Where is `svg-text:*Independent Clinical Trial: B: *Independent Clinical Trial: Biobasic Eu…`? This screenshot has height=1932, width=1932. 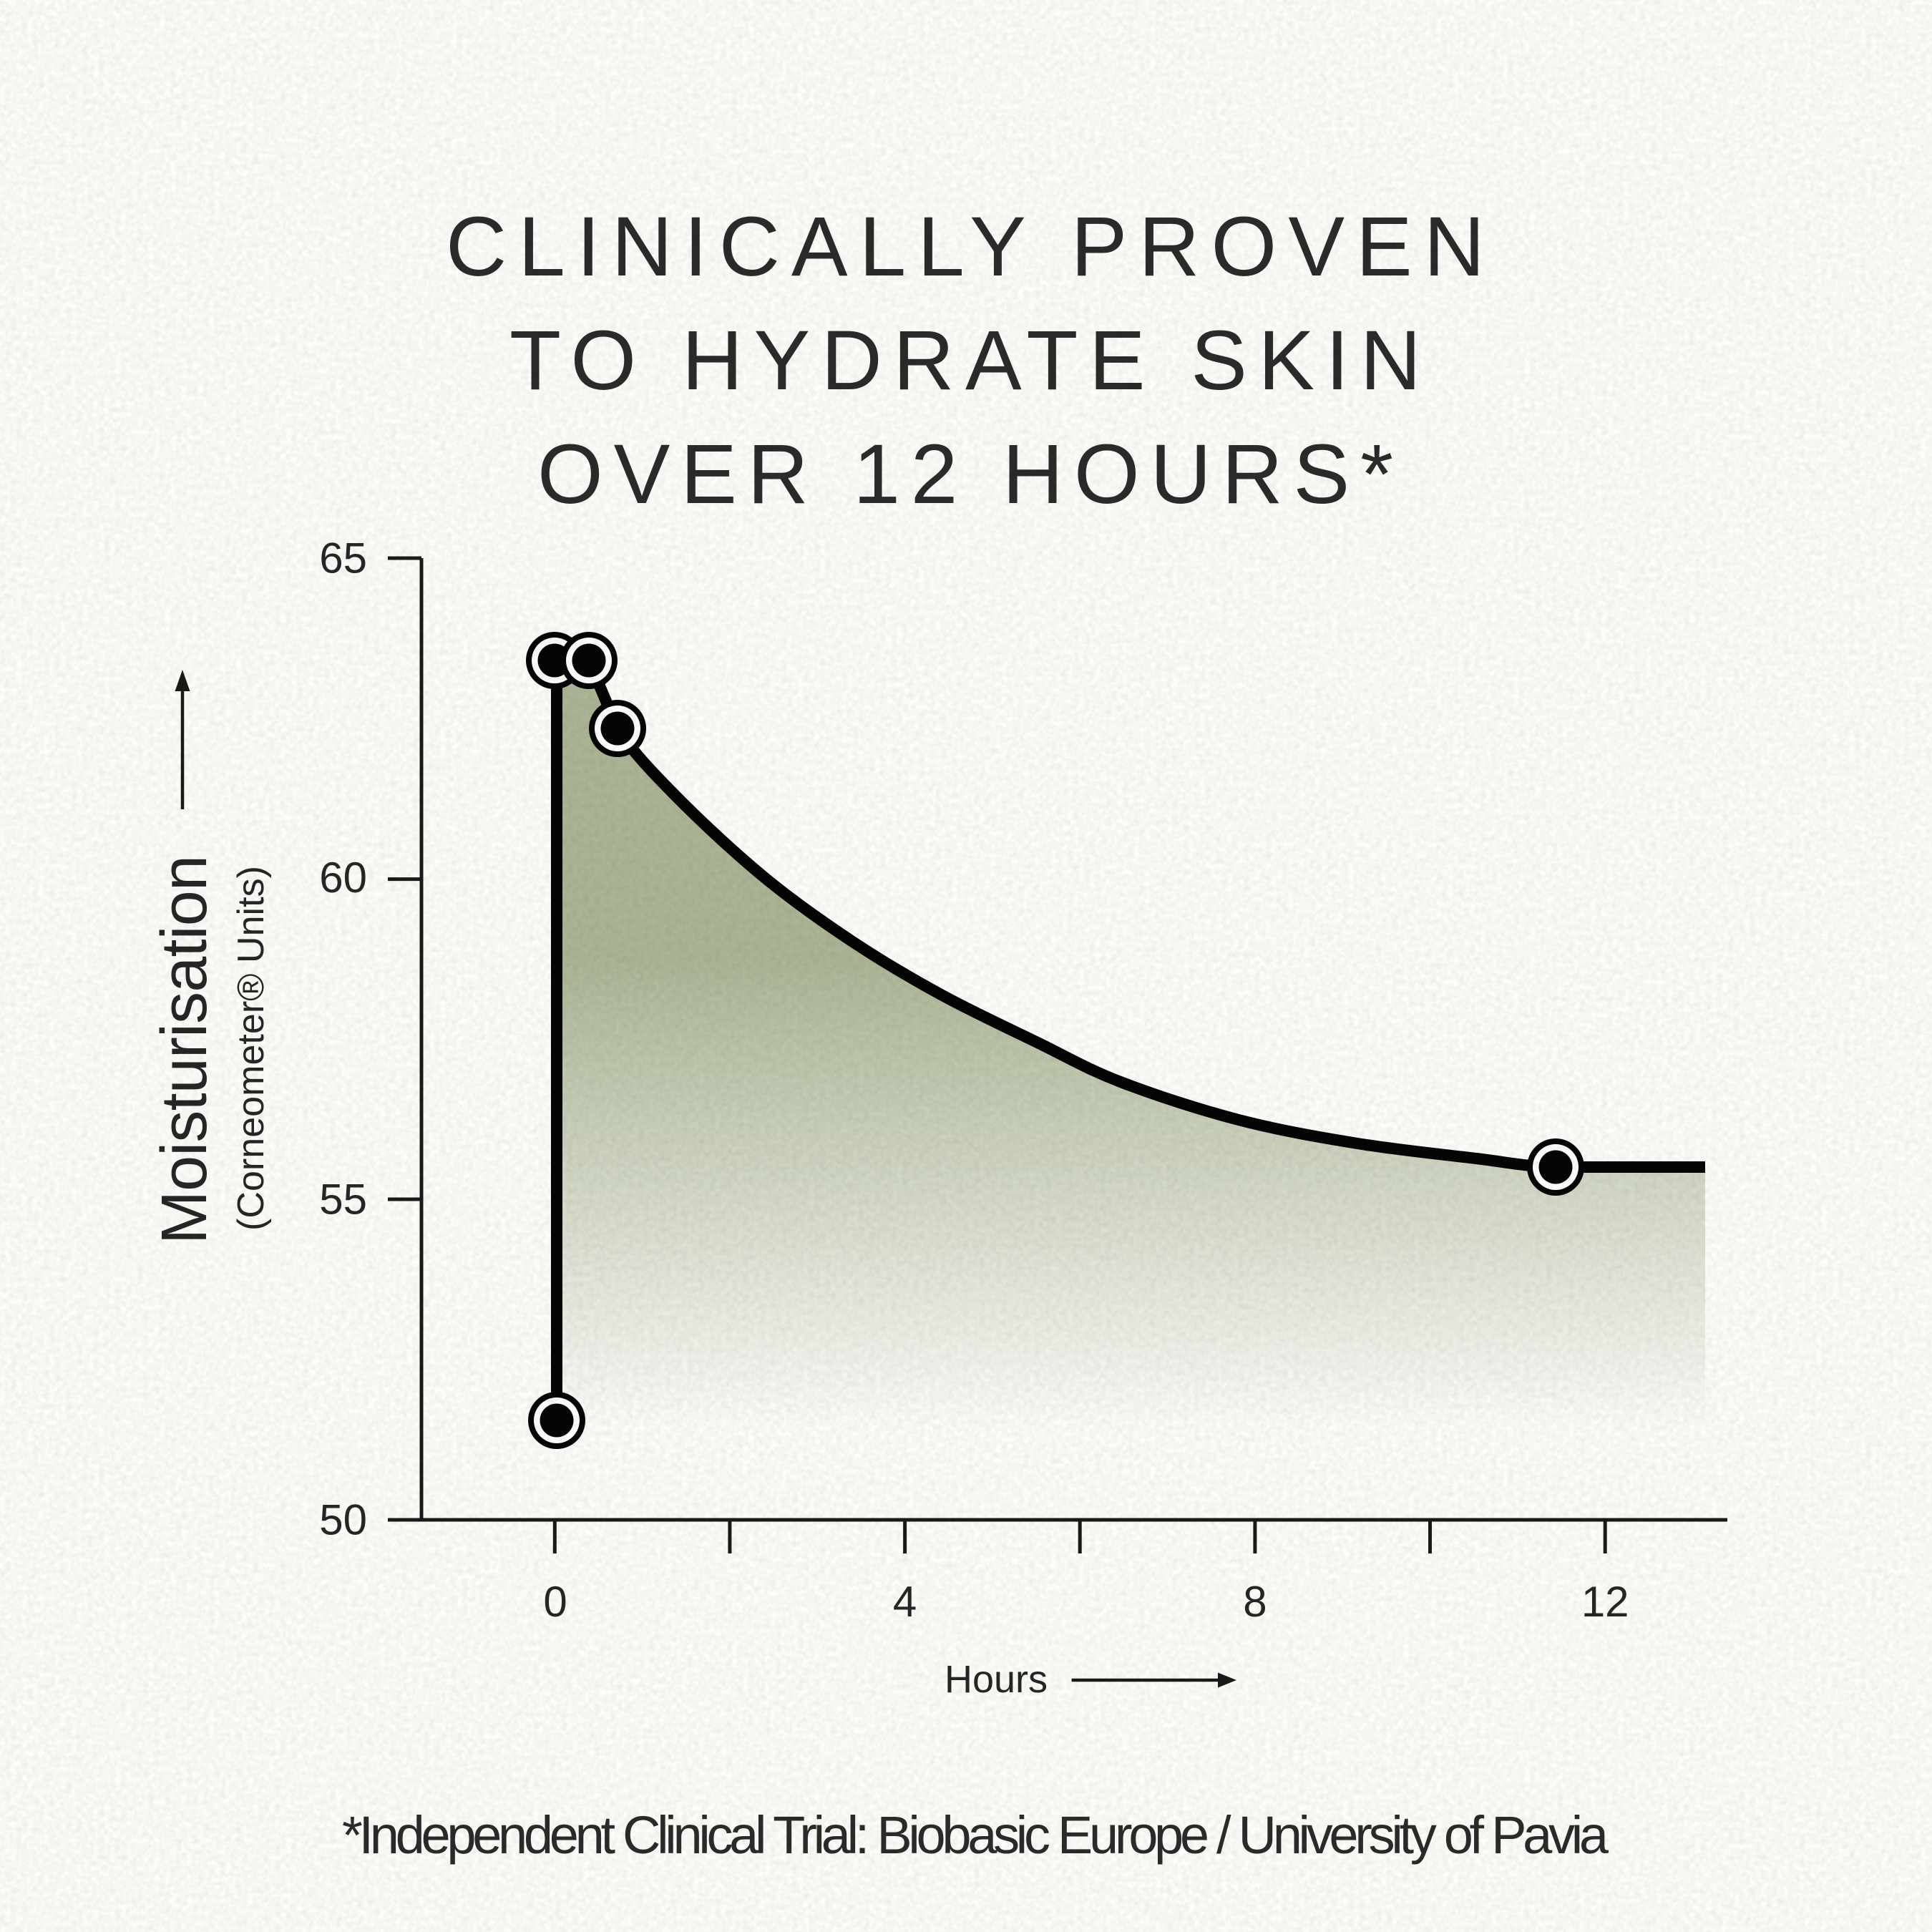 svg-text:*Independent Clinical Trial: B: *Independent Clinical Trial: Biobasic Eu… is located at coordinates (975, 1835).